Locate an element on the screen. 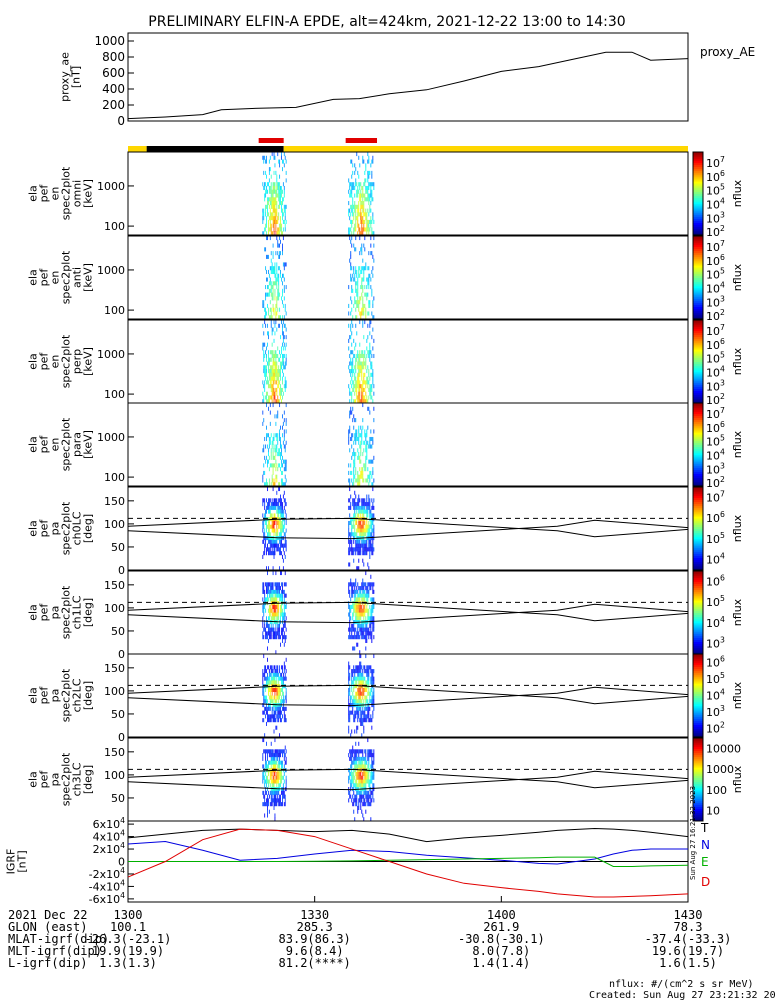  loss-cone-line is located at coordinates (408, 696).